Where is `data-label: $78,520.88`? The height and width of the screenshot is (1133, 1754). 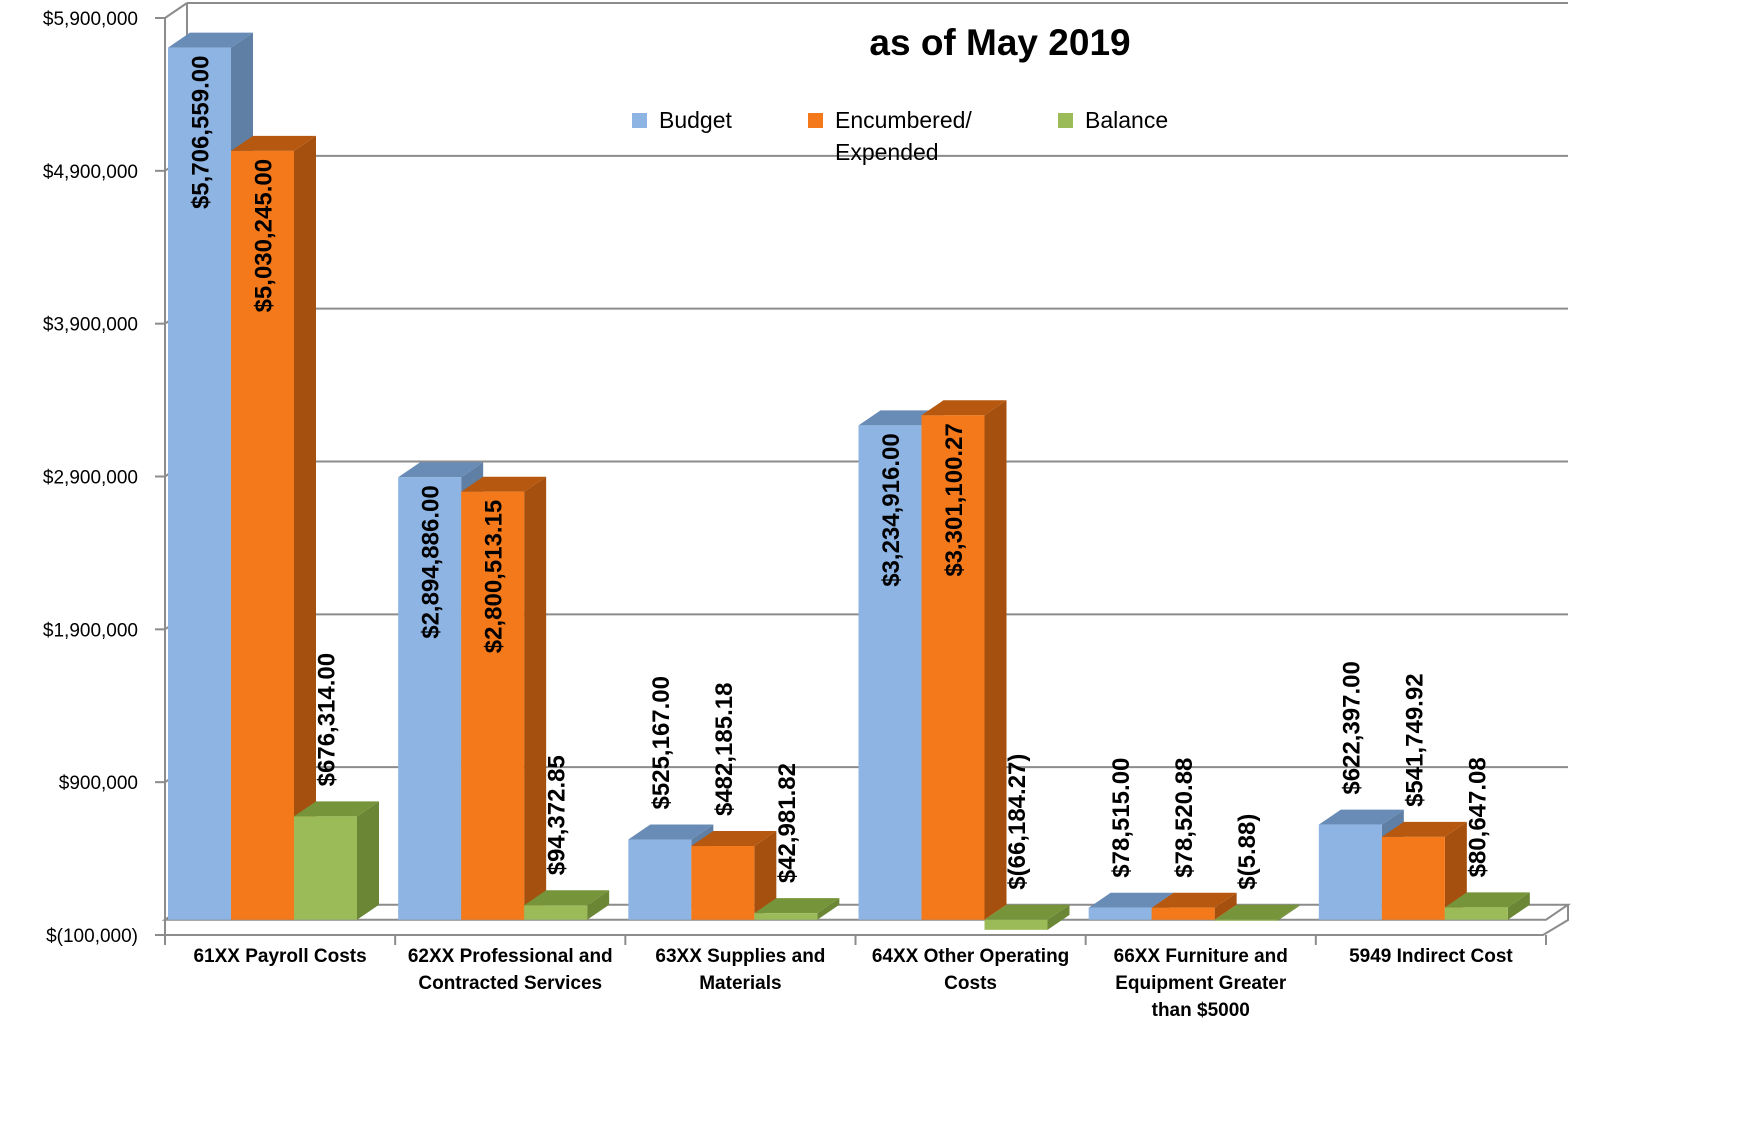 data-label: $78,520.88 is located at coordinates (1184, 818).